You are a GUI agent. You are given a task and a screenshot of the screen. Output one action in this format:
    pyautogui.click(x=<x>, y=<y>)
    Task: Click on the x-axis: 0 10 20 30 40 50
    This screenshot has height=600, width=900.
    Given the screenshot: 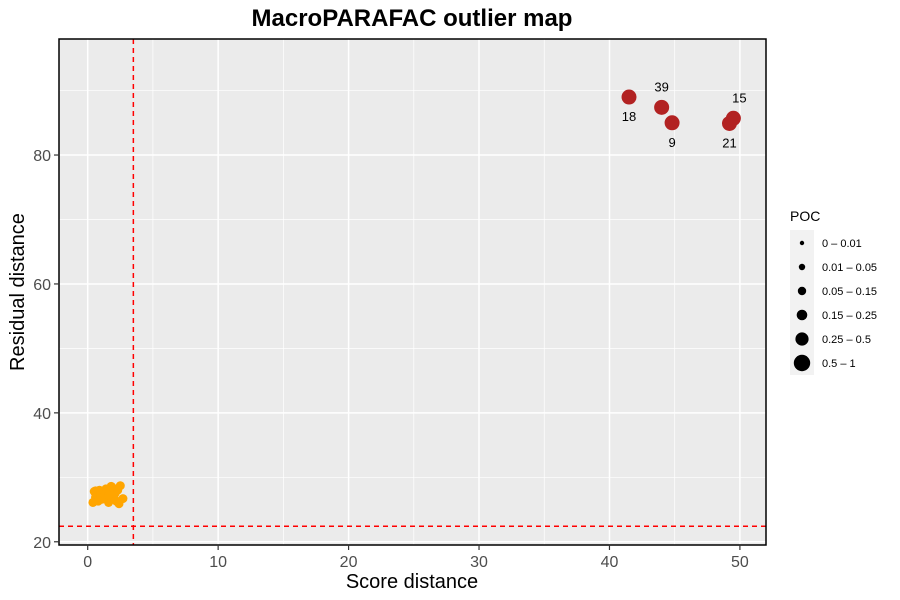 What is the action you would take?
    pyautogui.click(x=416, y=558)
    